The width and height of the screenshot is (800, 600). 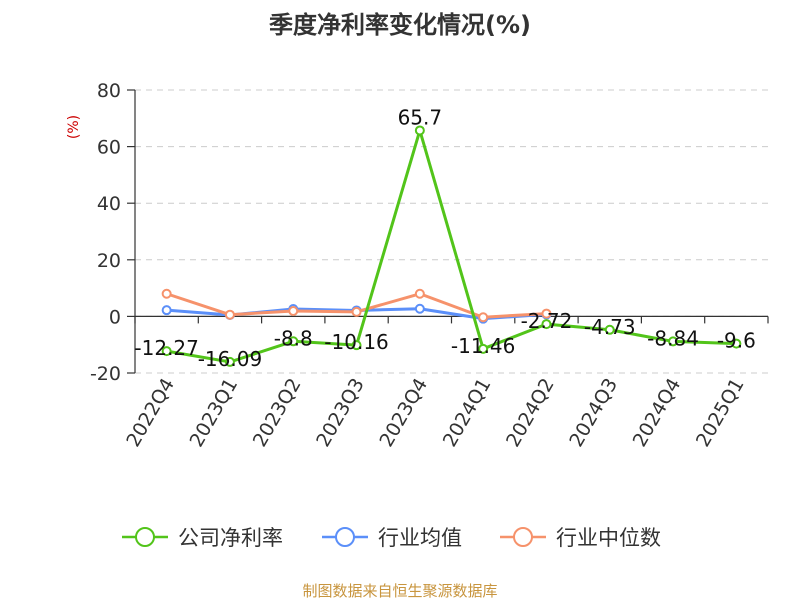 I want to click on legend-label: 行业中位数, so click(x=608, y=538).